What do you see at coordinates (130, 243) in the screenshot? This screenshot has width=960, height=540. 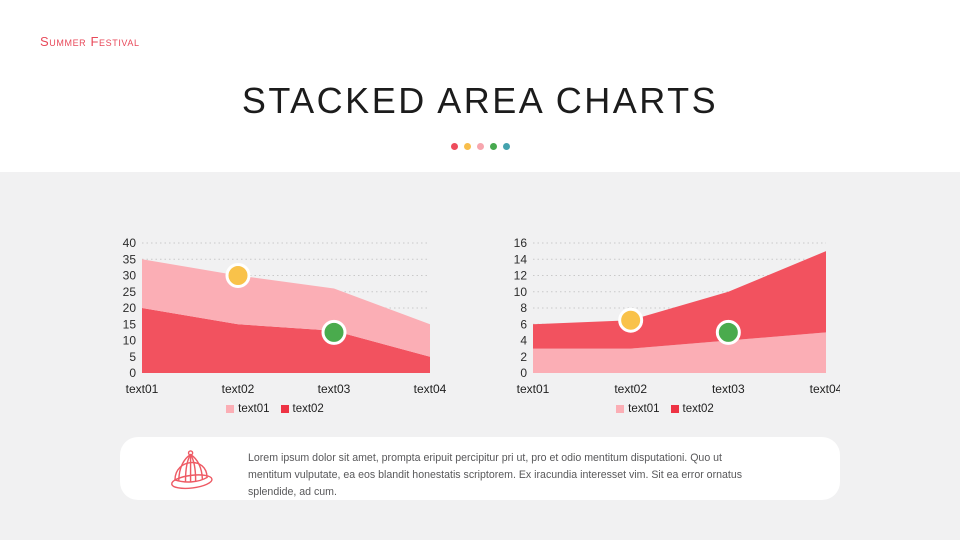 I see `y-axis-tick-label: 40` at bounding box center [130, 243].